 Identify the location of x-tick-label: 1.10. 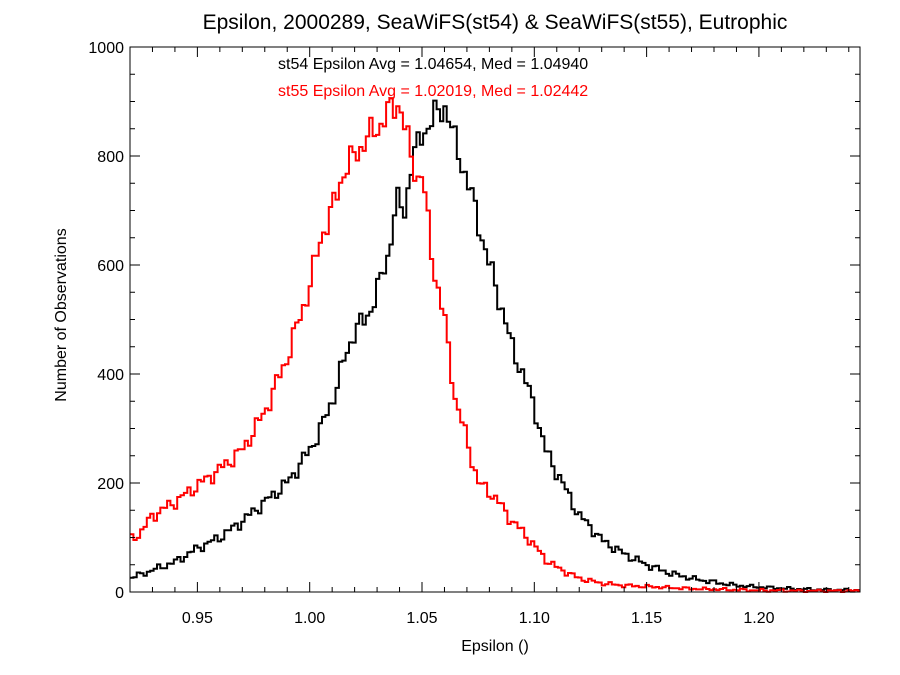
(534, 618).